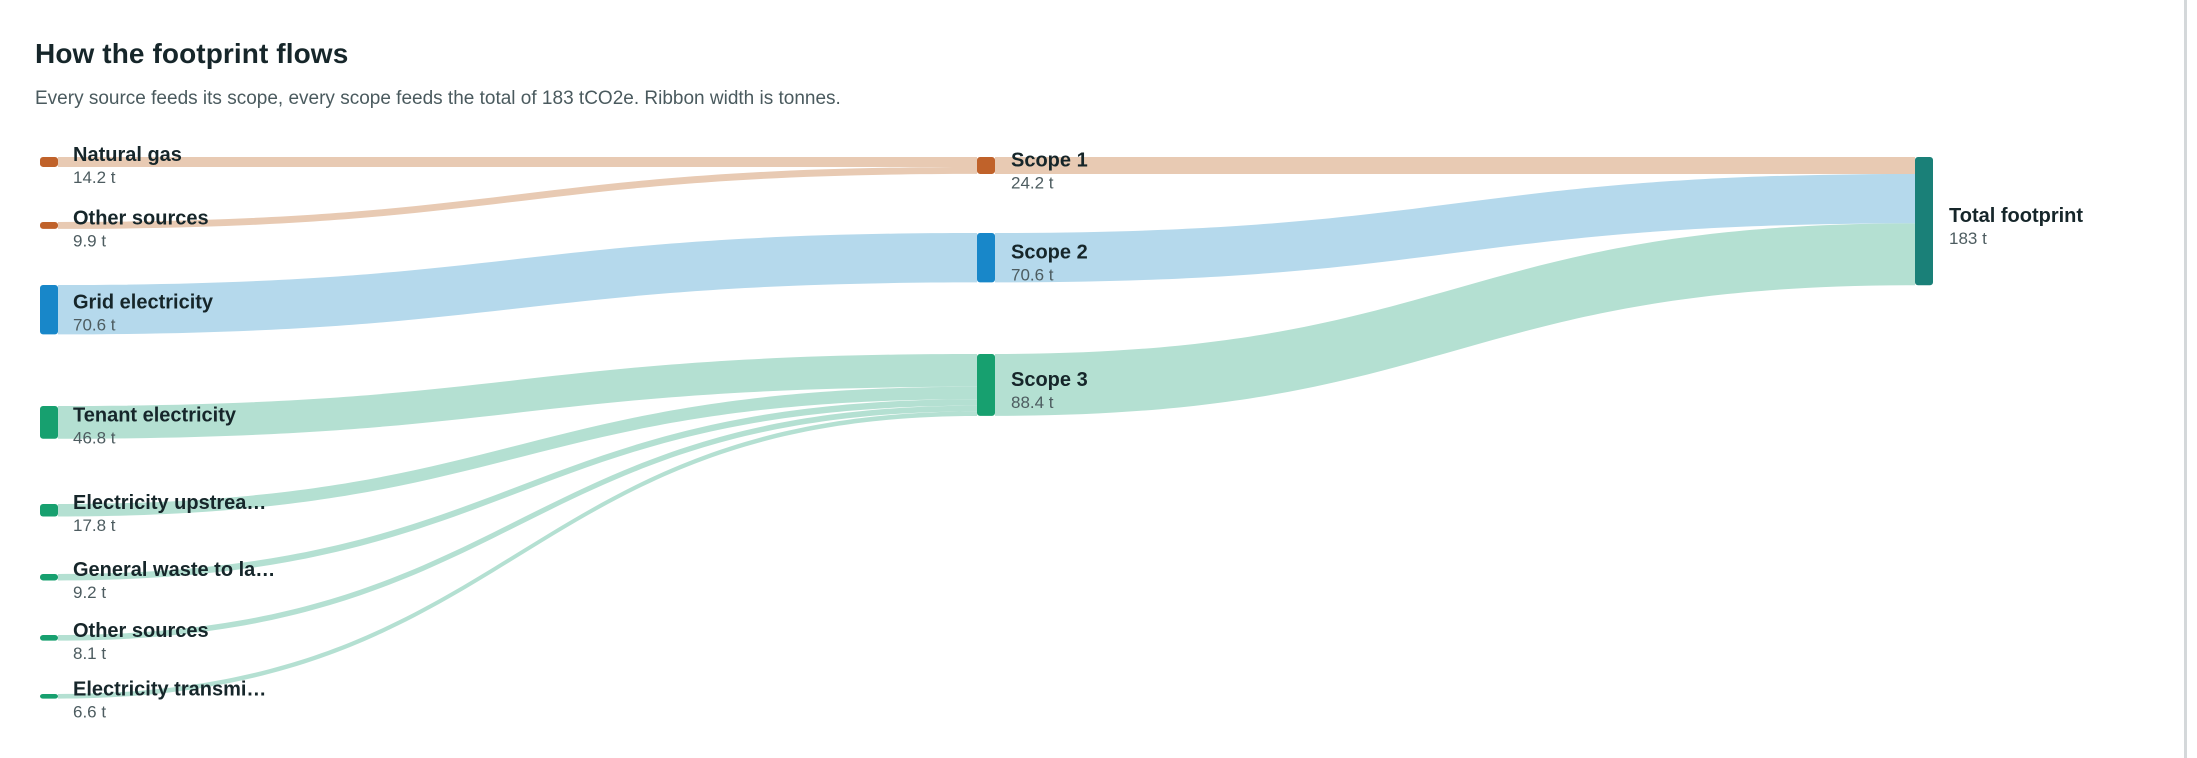  Describe the element at coordinates (89, 653) in the screenshot. I see `source-value-6: 8.1 t` at that location.